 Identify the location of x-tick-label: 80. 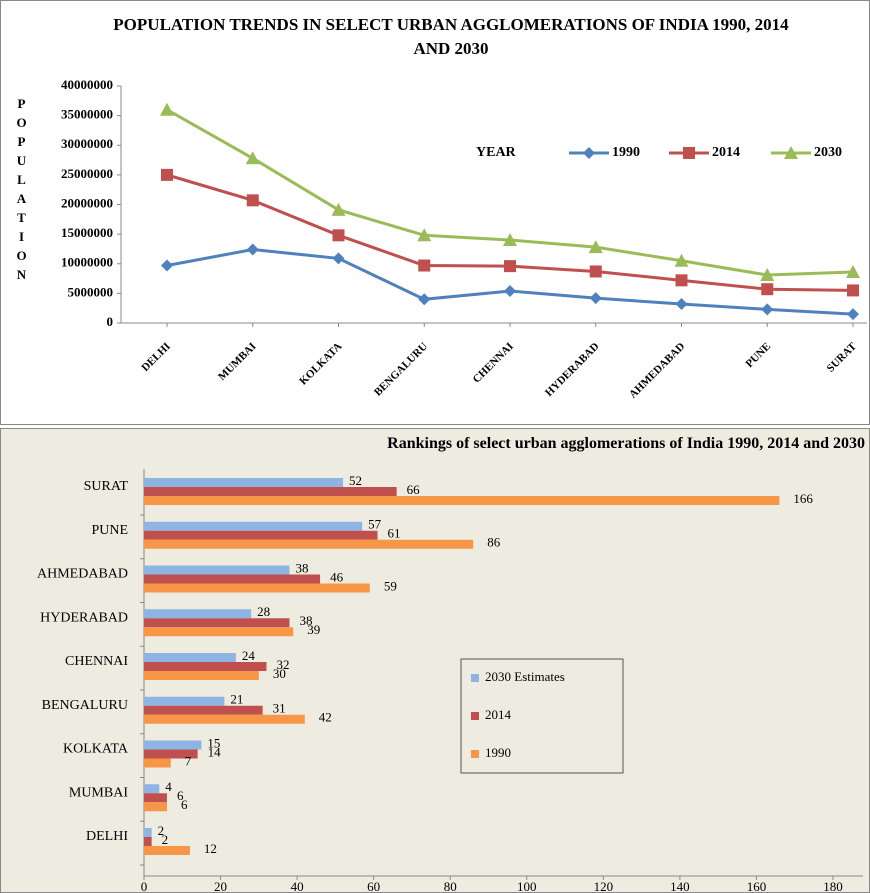
(450, 885).